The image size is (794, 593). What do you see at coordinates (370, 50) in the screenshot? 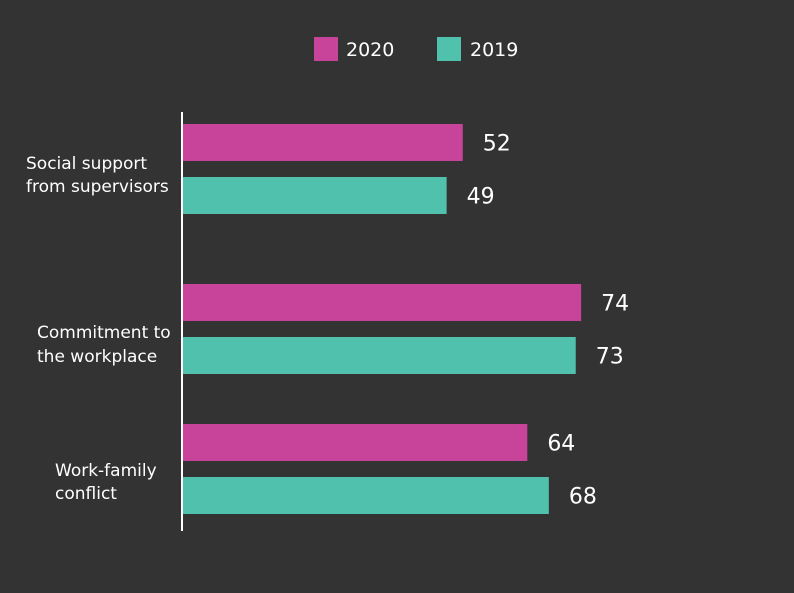
I see `legend-label-2020: 2020` at bounding box center [370, 50].